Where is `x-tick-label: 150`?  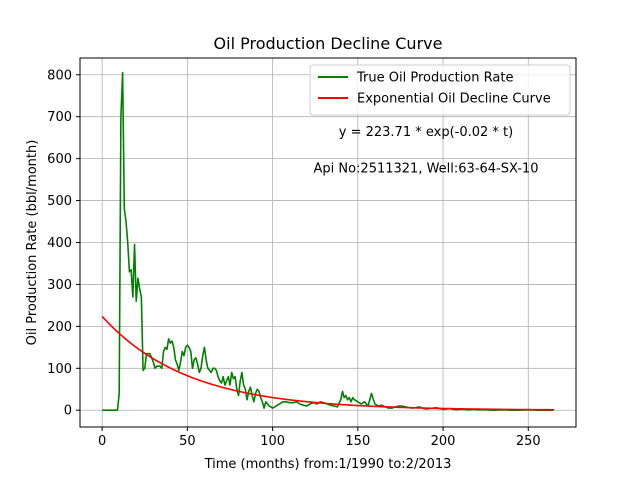 x-tick-label: 150 is located at coordinates (357, 441).